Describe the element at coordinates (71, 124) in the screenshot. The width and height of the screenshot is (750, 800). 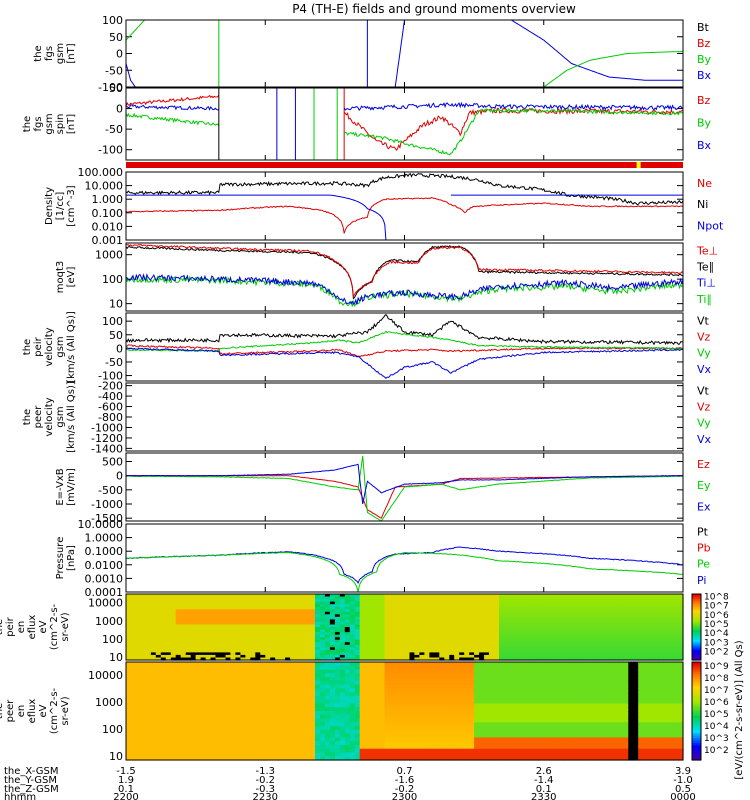
I see `y-axis-label: [nT]` at that location.